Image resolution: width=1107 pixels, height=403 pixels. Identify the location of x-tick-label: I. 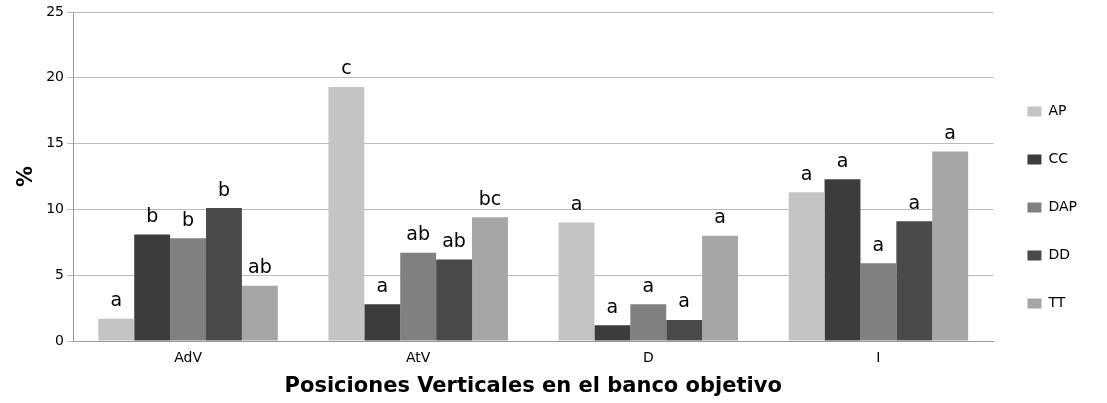
(878, 357).